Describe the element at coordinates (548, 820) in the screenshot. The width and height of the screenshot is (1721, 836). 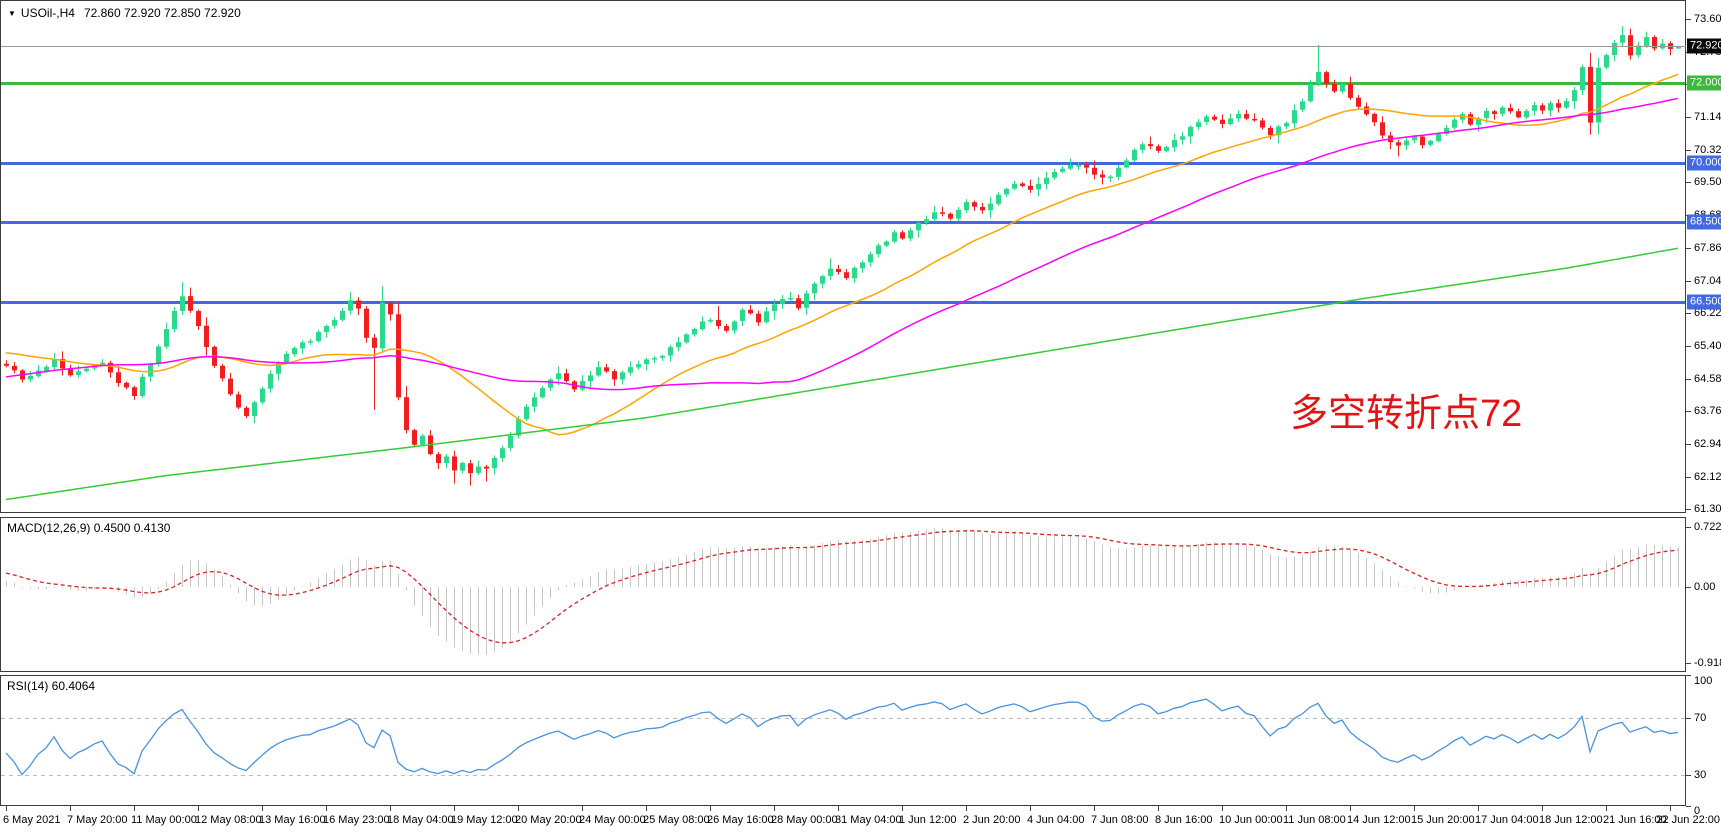
I see `x-axis-tick-label: 20 May 20:00` at that location.